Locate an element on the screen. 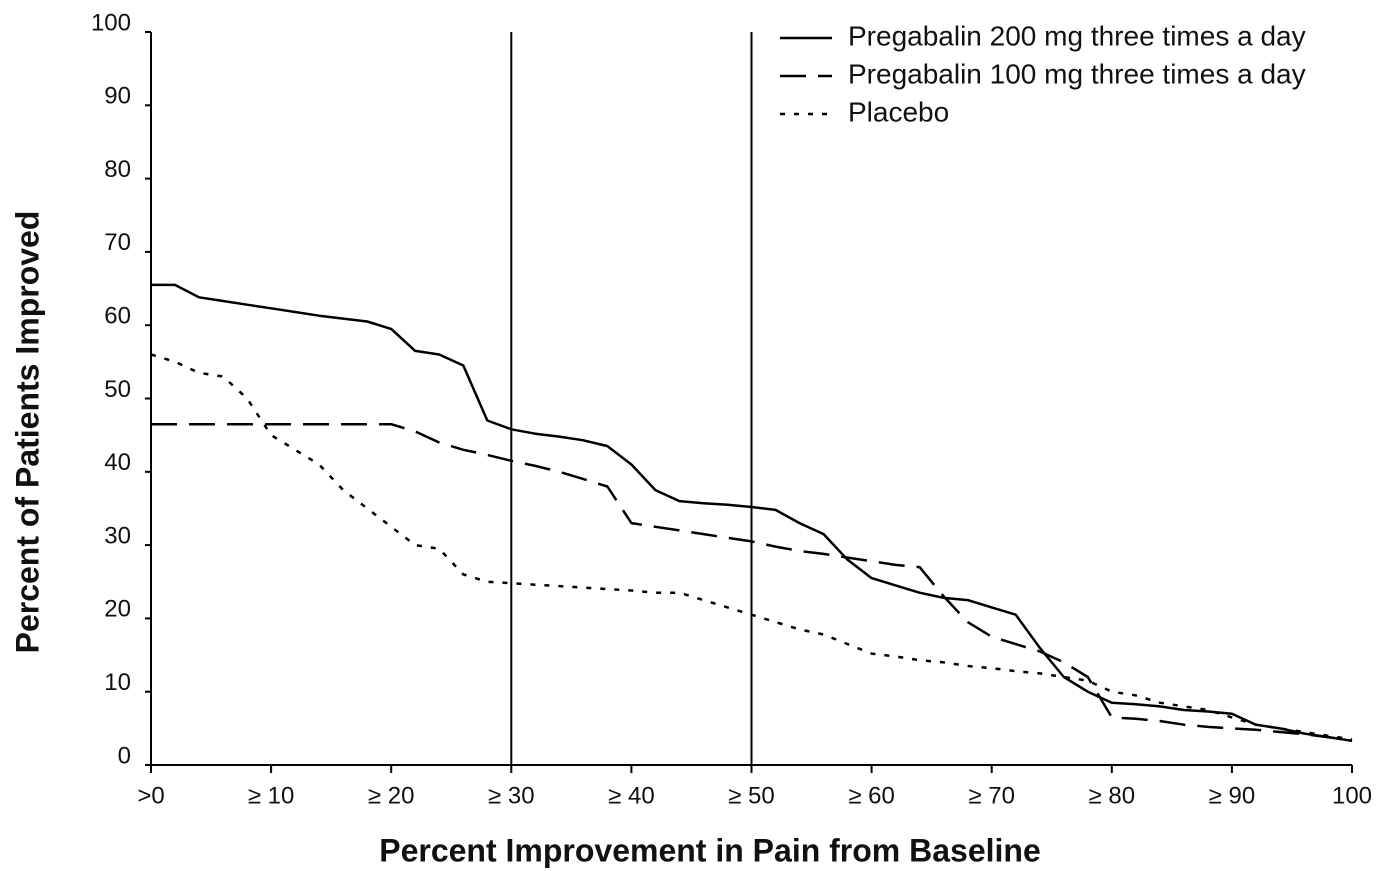 The width and height of the screenshot is (1379, 871). x-tick-label: ≥ 30 is located at coordinates (511, 795).